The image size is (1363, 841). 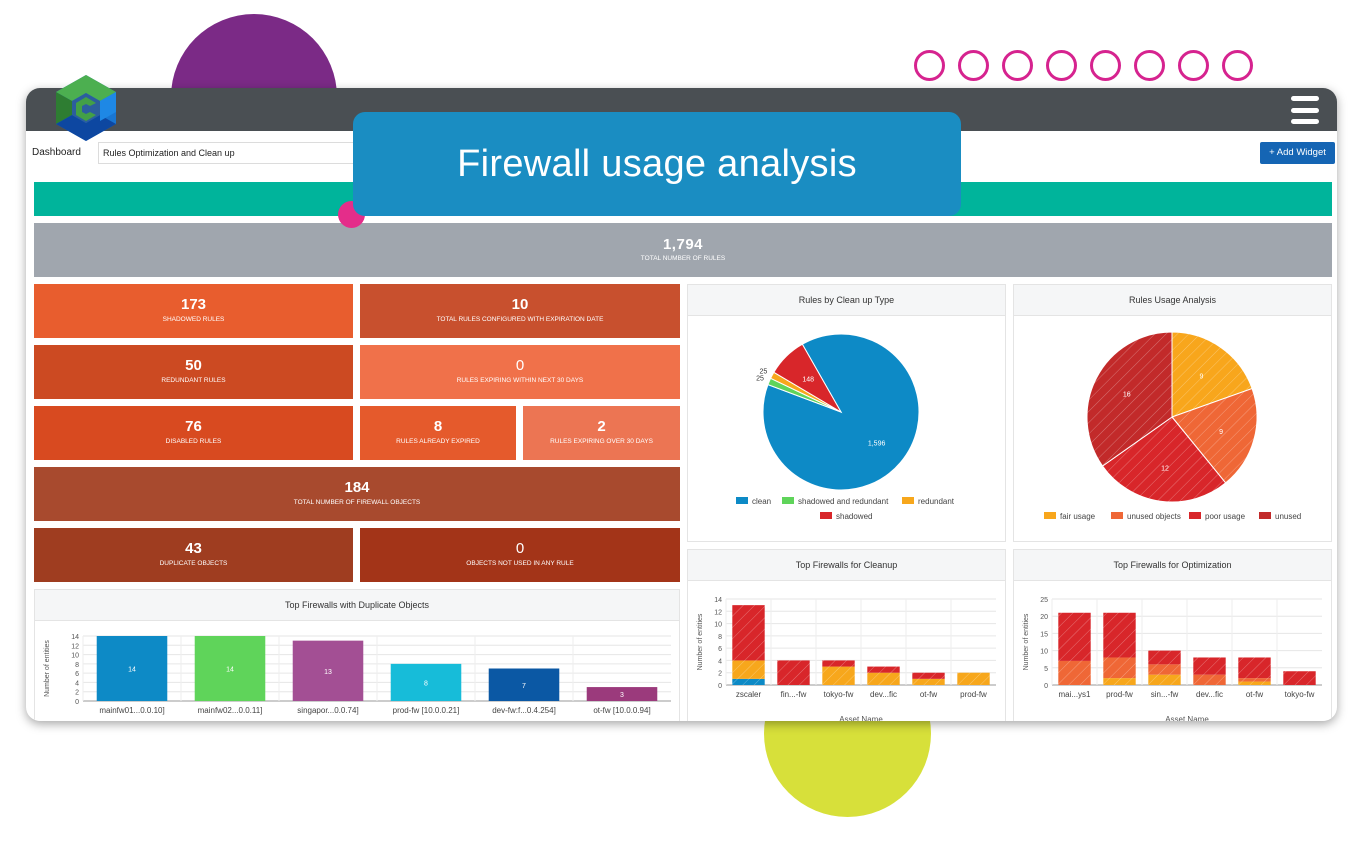 What do you see at coordinates (1212, 374) in the screenshot?
I see `pie-slice-fair-usage` at bounding box center [1212, 374].